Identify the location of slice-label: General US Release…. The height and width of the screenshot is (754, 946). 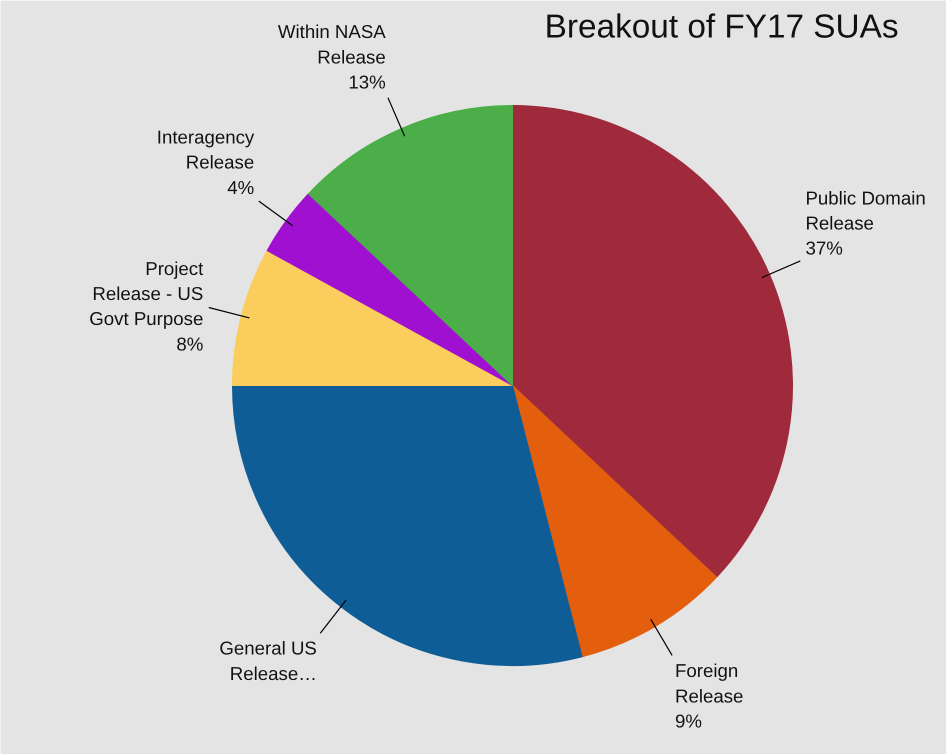
(268, 661).